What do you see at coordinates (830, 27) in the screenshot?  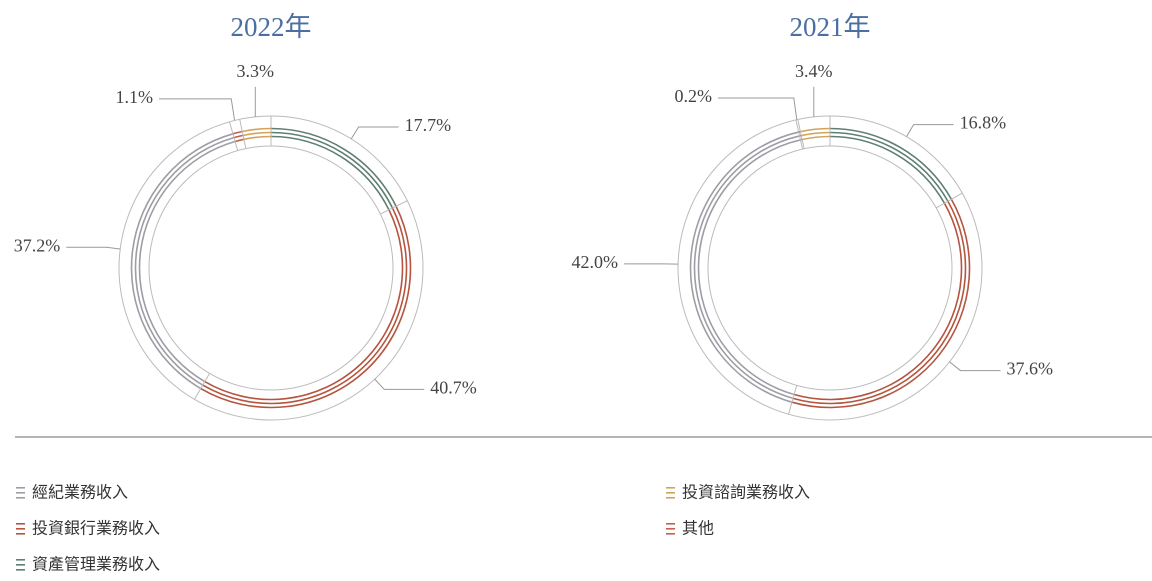 I see `chart-title: 2021年` at bounding box center [830, 27].